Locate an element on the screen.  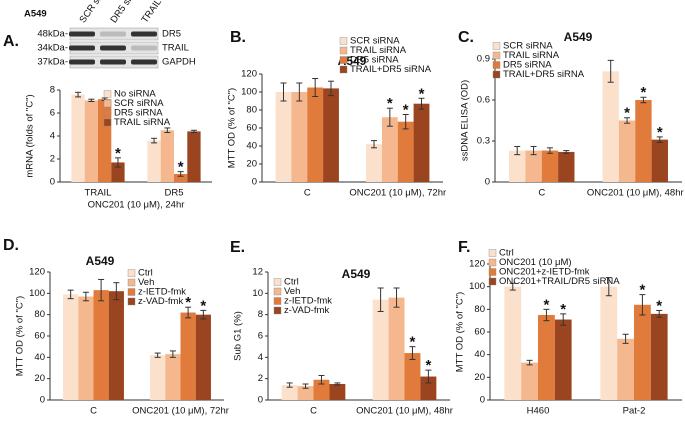
y-axis-label: ssDNA ELISA (OD) is located at coordinates (465, 120).